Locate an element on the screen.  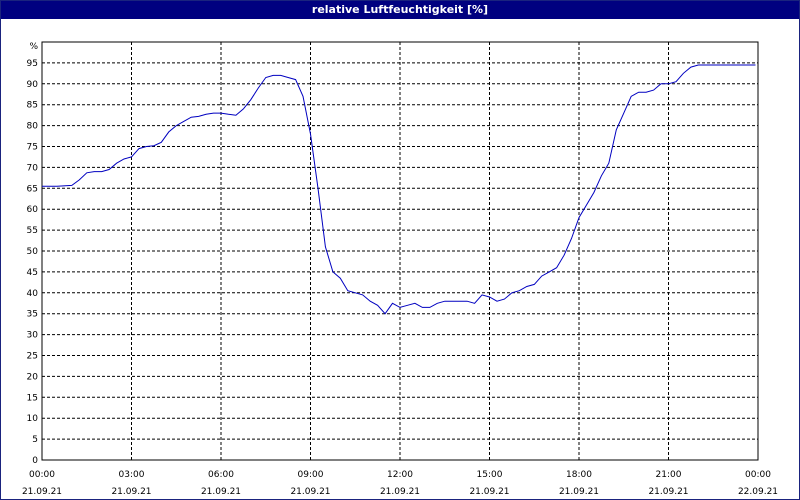
y-tick-label: 60 is located at coordinates (33, 210).